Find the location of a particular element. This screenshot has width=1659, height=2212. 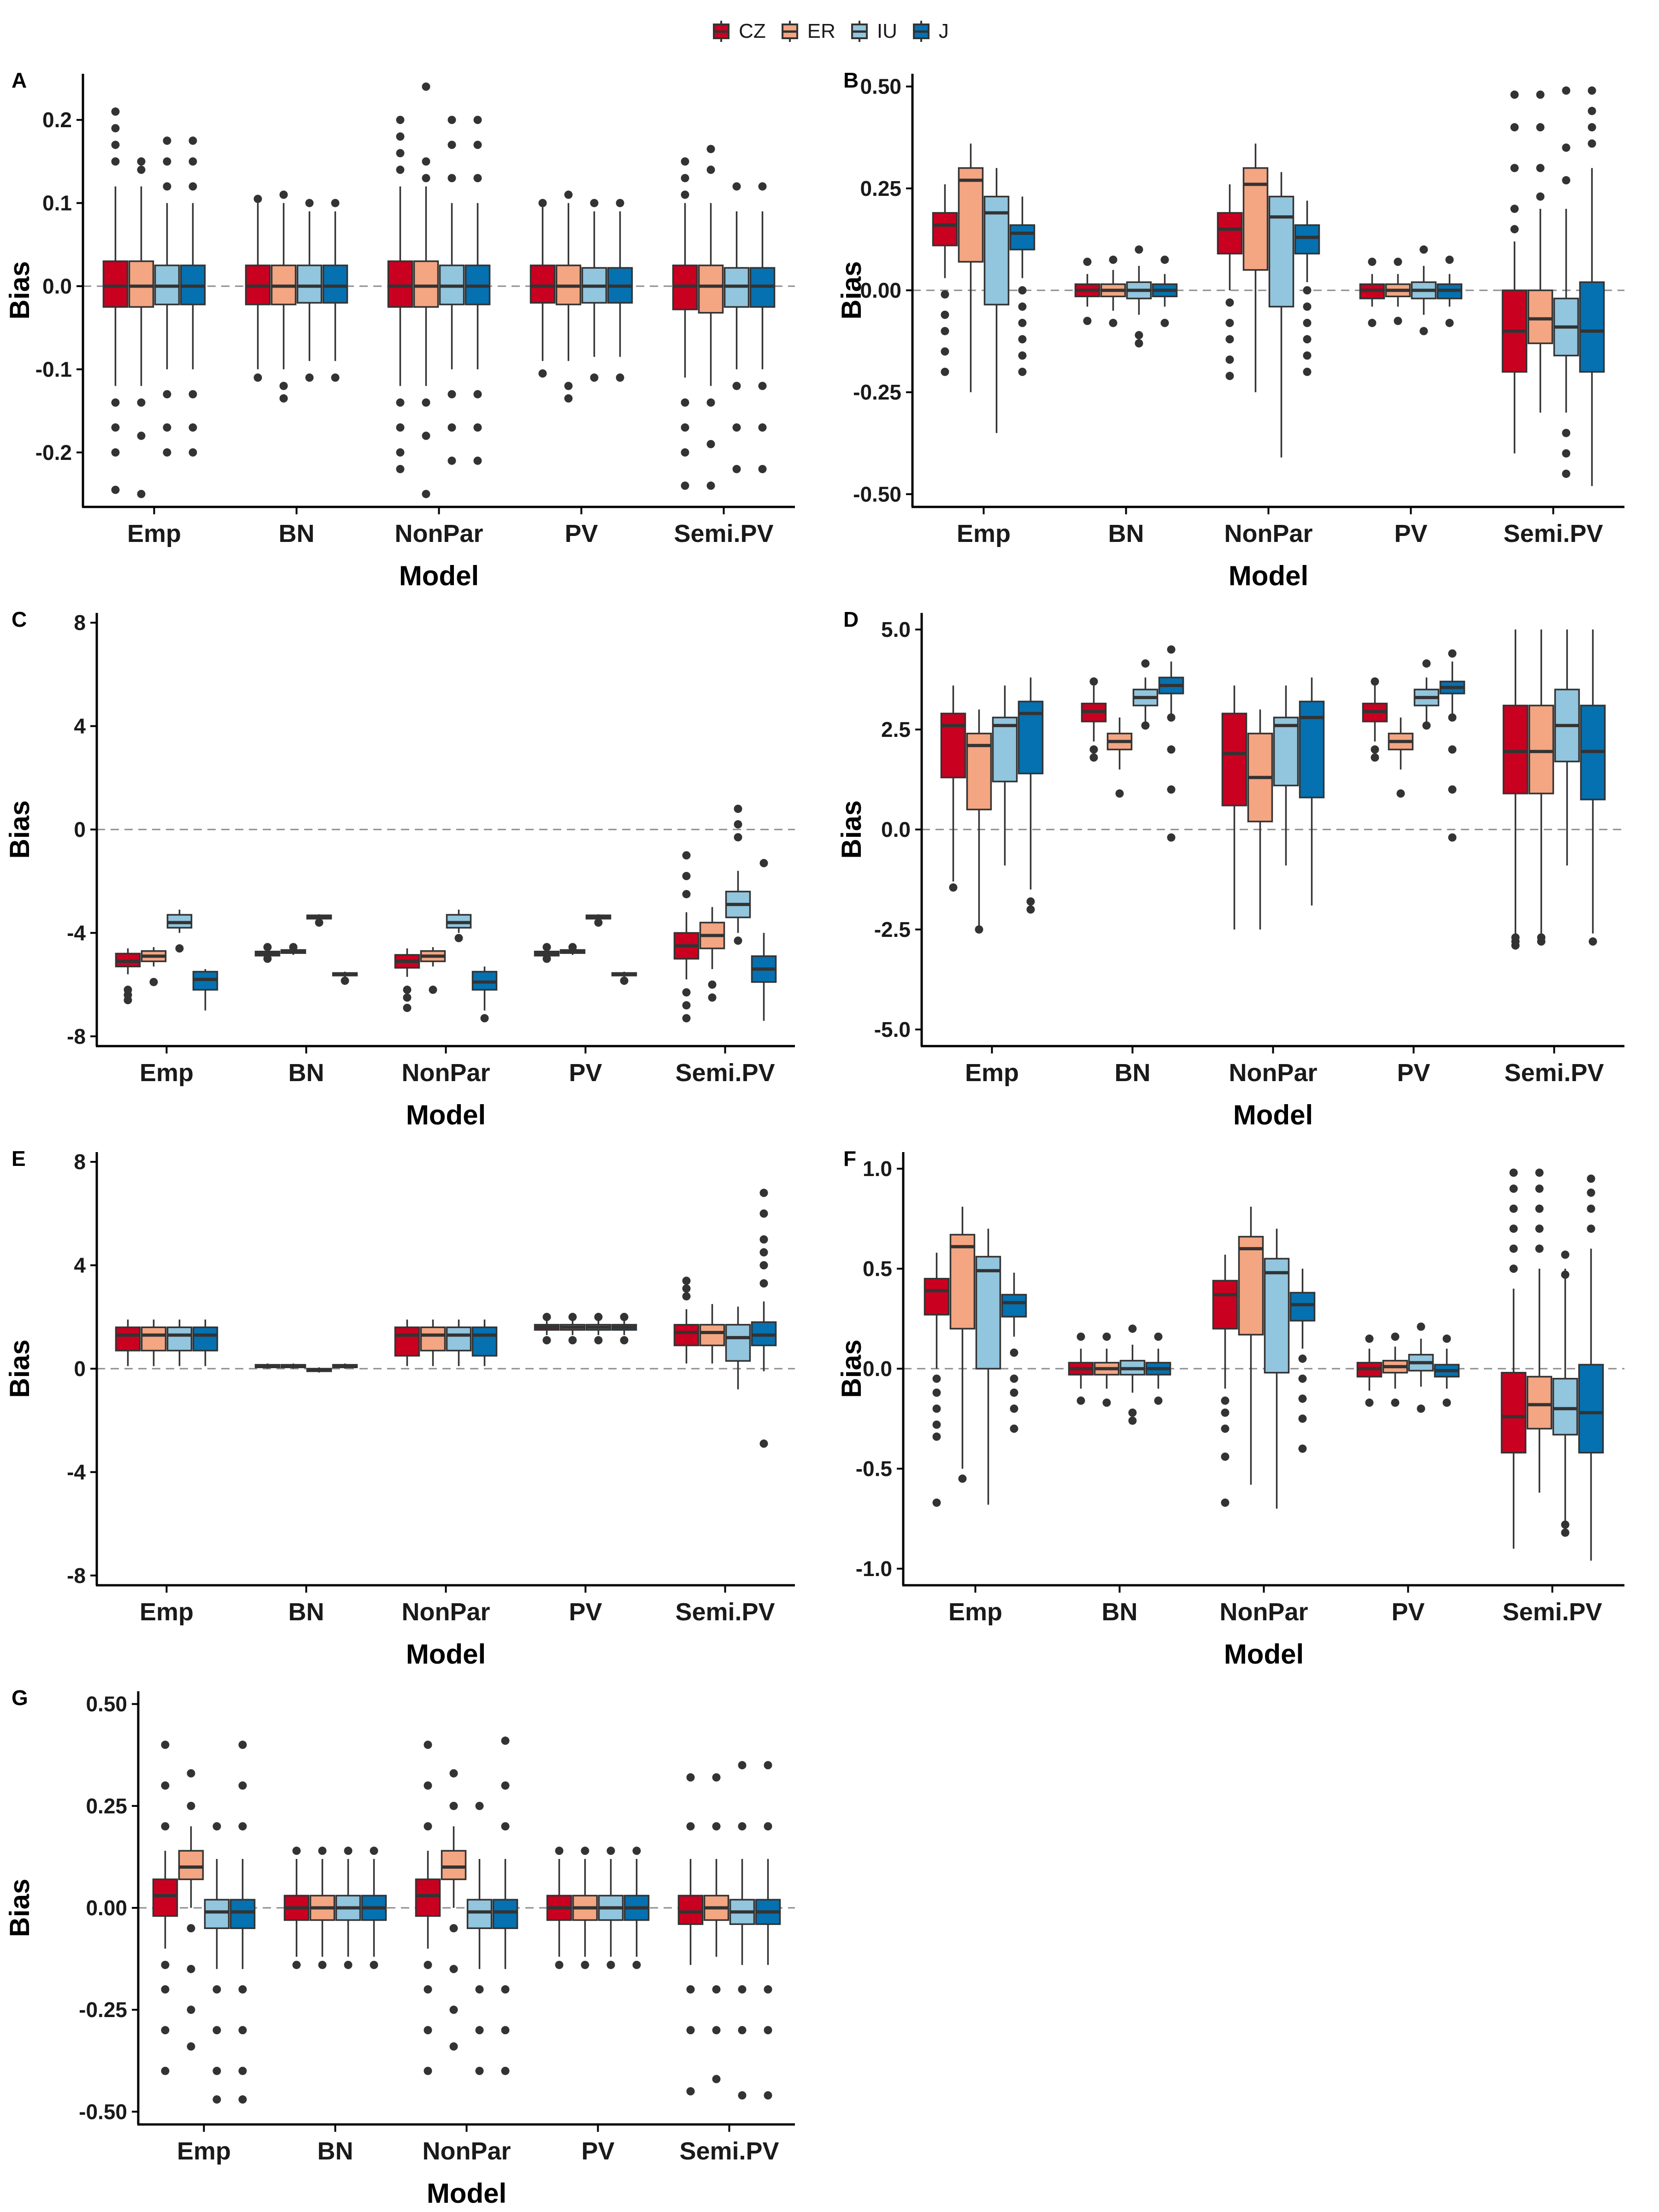

legend-swatch is located at coordinates (921, 31).